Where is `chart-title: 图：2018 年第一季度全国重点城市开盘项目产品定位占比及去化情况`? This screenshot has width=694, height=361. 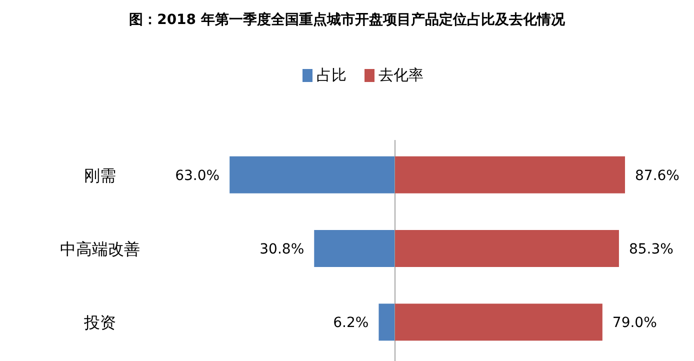
chart-title: 图：2018 年第一季度全国重点城市开盘项目产品定位占比及去化情况 is located at coordinates (347, 19).